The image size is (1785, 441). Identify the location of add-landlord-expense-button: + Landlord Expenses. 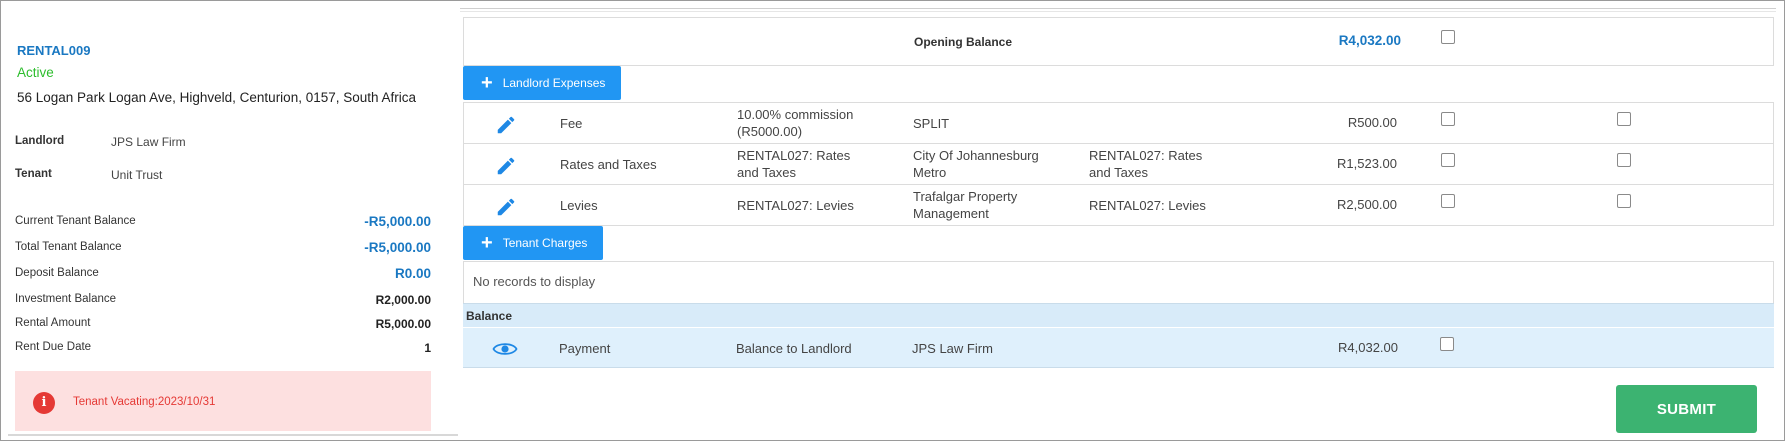
(542, 83).